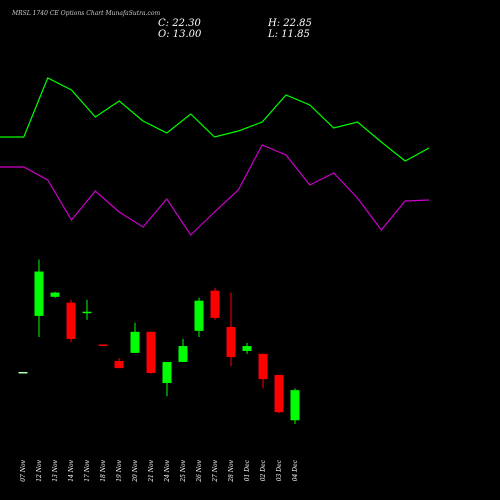 The width and height of the screenshot is (500, 500). Describe the element at coordinates (103, 470) in the screenshot. I see `x-tick-label: 18 Nov` at that location.